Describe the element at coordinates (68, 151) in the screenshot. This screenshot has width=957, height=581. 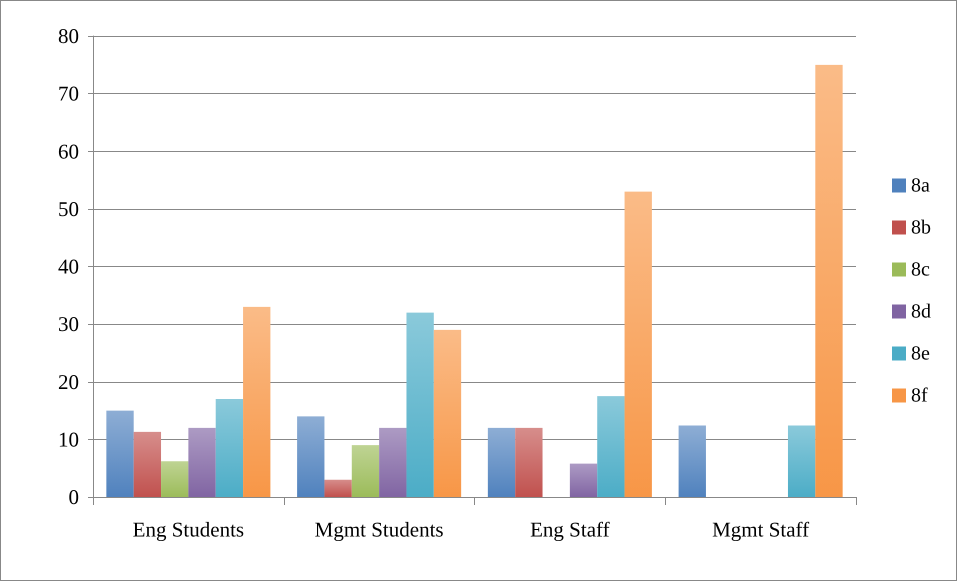
I see `y-tick-label: 60` at that location.